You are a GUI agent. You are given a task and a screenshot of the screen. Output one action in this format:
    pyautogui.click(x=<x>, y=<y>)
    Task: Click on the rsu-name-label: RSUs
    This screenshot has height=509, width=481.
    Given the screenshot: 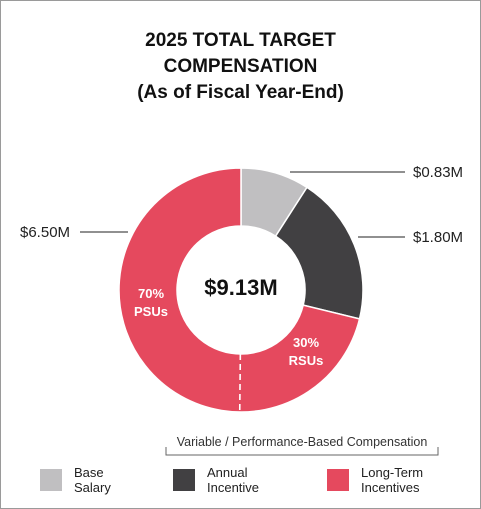 What is the action you would take?
    pyautogui.click(x=306, y=360)
    